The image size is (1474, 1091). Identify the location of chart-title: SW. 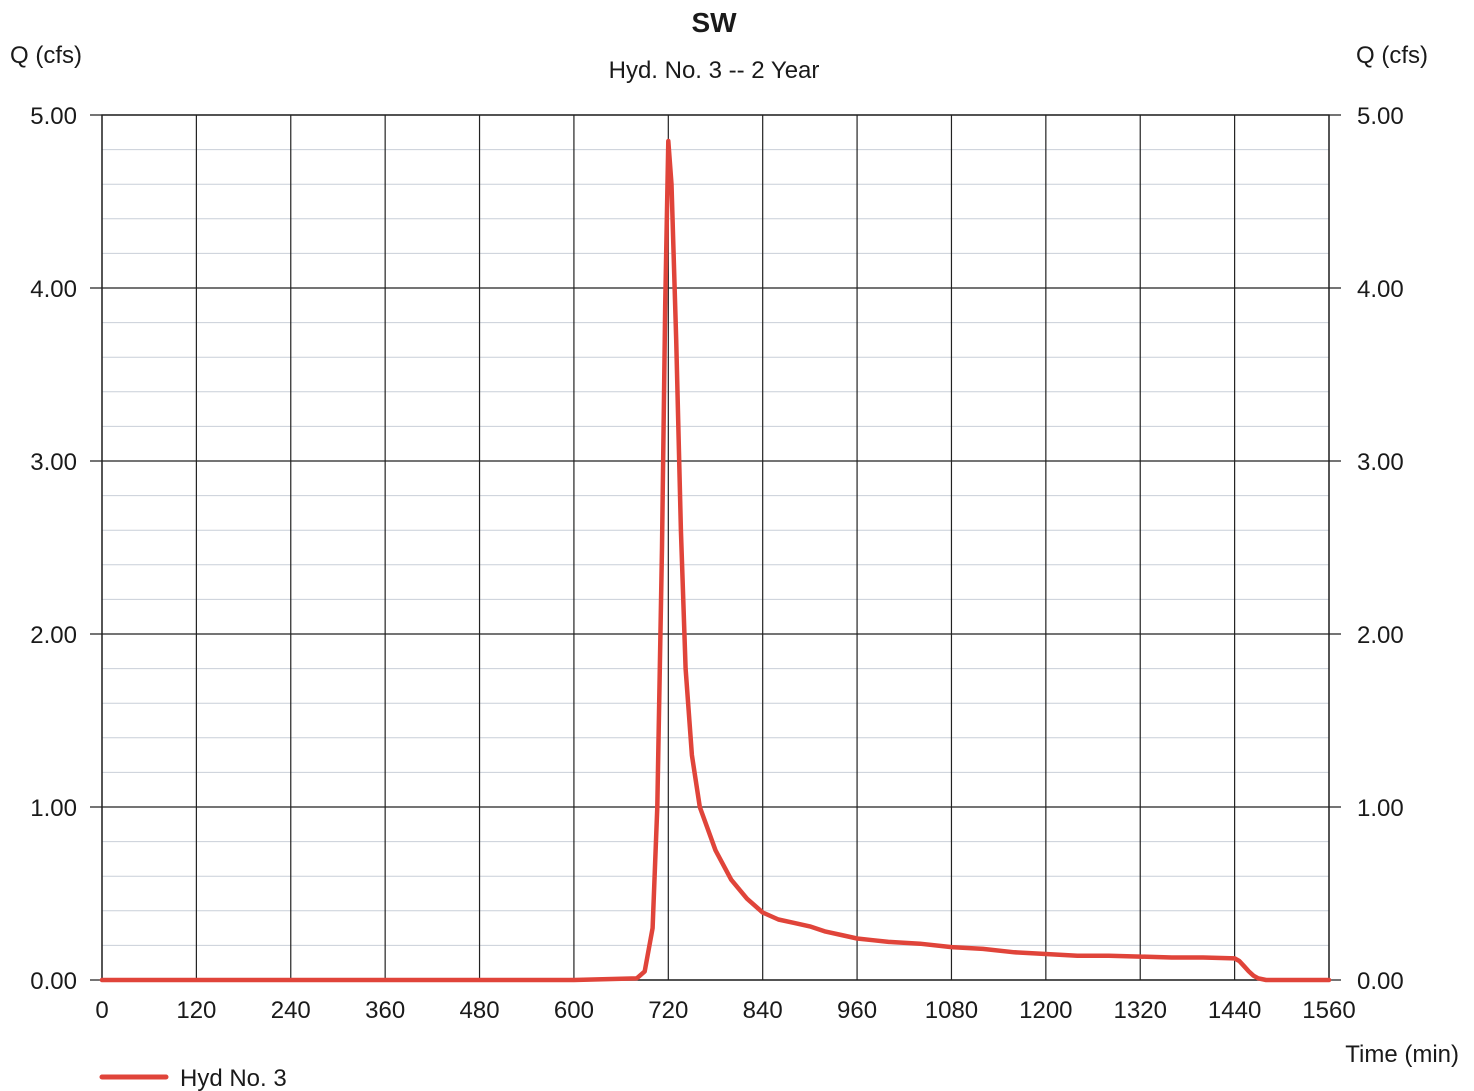
(714, 22).